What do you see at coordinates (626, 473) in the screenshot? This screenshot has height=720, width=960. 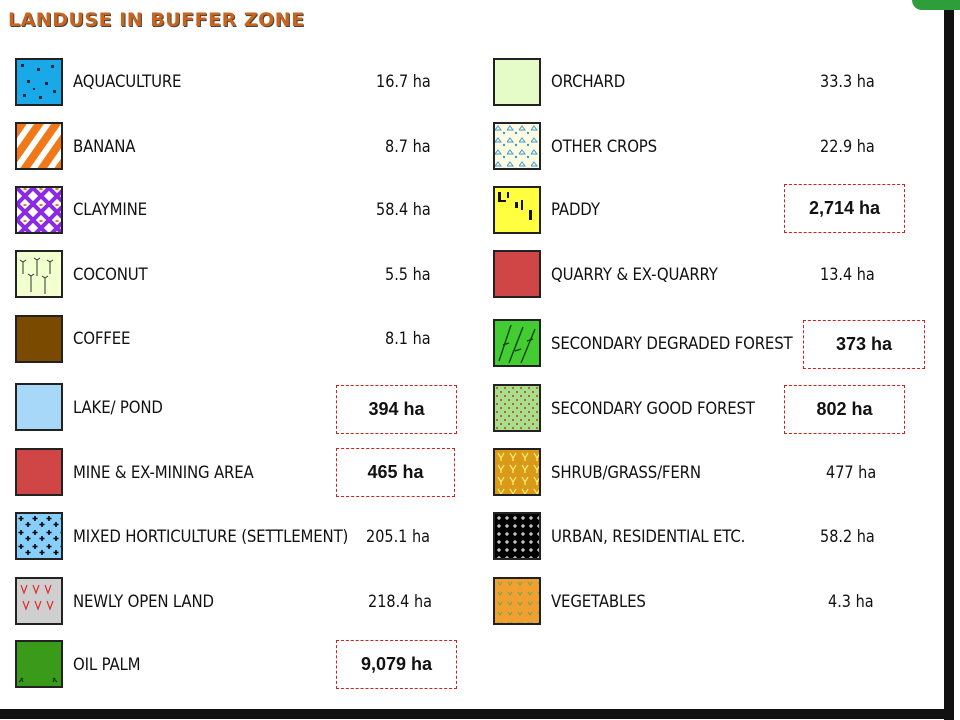 I see `landuse-label-shrub-grass-fern: SHRUB/GRASS/FERN` at bounding box center [626, 473].